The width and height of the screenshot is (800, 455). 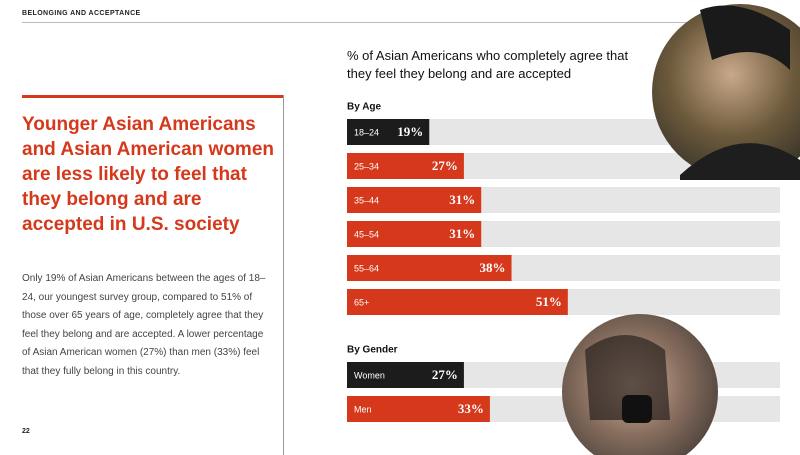 What do you see at coordinates (363, 409) in the screenshot?
I see `category-label: Men` at bounding box center [363, 409].